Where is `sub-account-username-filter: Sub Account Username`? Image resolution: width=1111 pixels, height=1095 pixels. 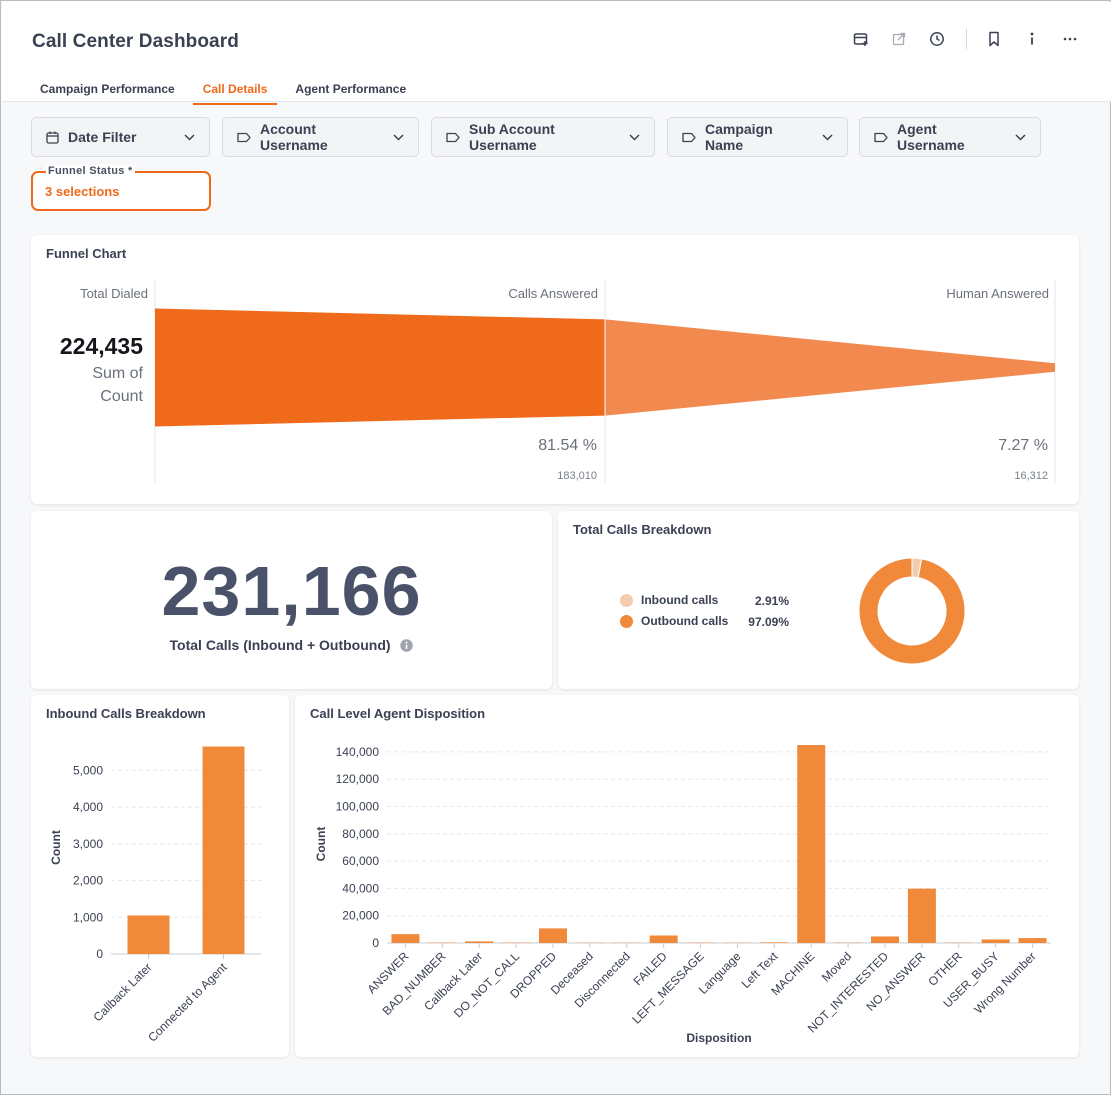 sub-account-username-filter: Sub Account Username is located at coordinates (543, 137).